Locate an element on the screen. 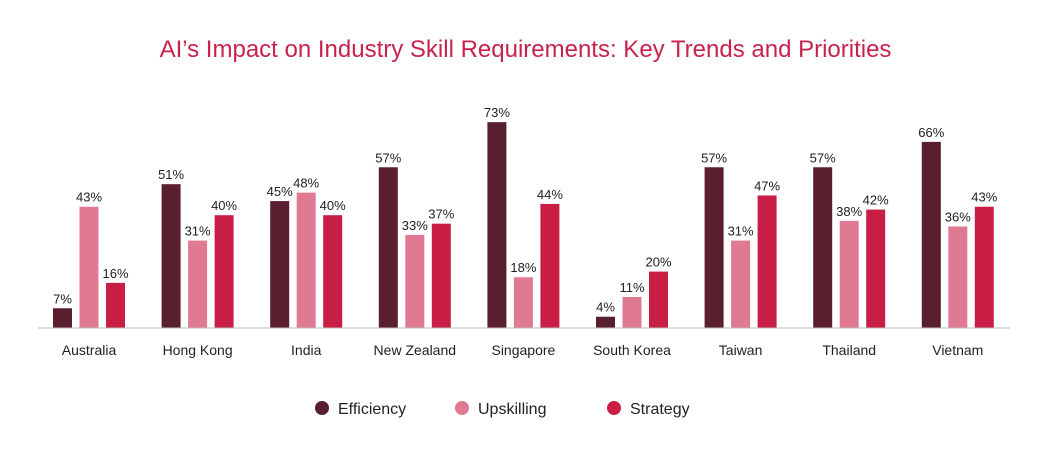  legend-label-upskilling: Upskilling is located at coordinates (512, 409).